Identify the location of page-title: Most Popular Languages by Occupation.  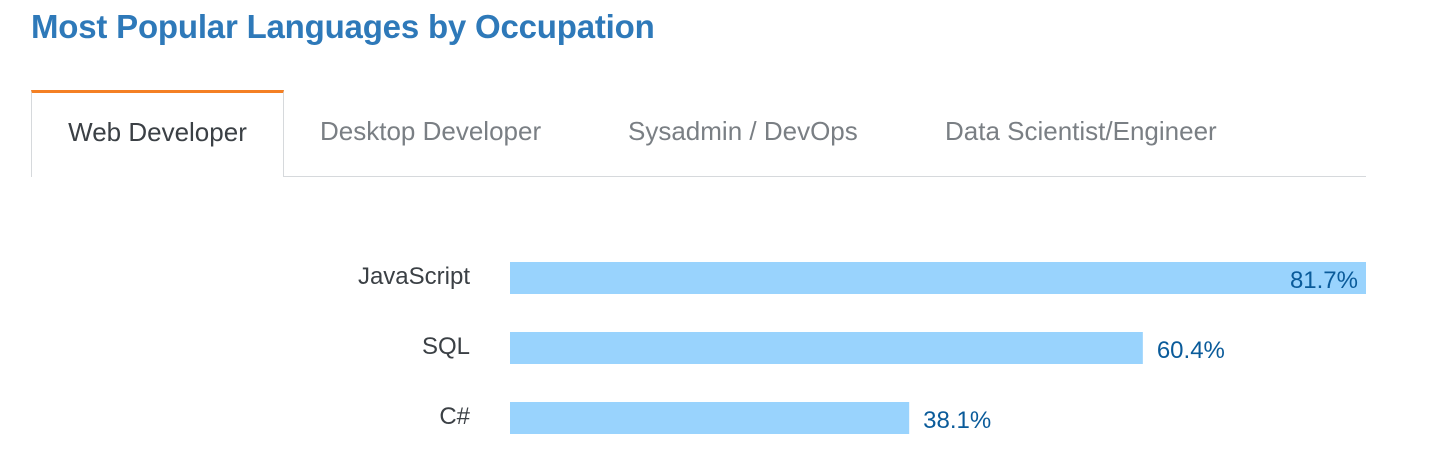
(343, 26).